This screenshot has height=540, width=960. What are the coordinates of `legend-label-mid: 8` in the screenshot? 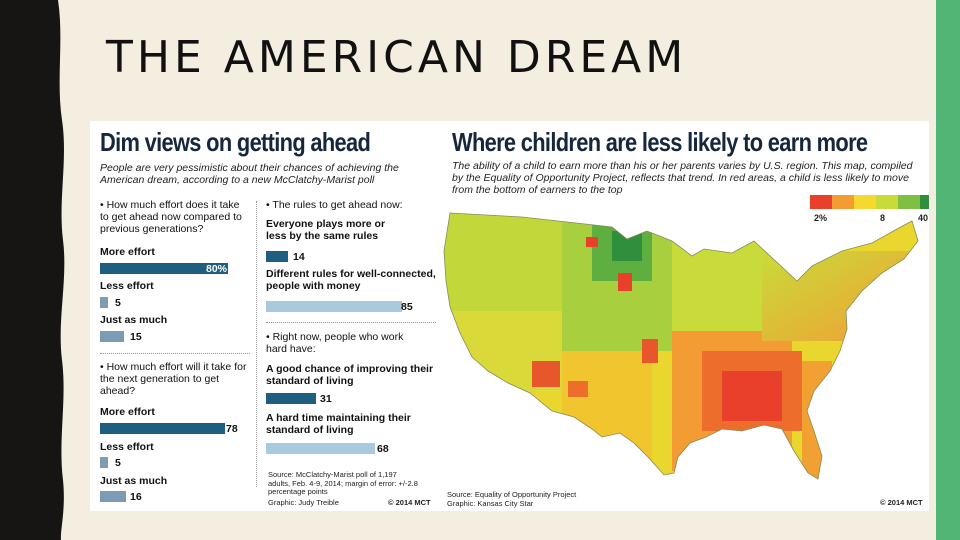 It's located at (883, 218).